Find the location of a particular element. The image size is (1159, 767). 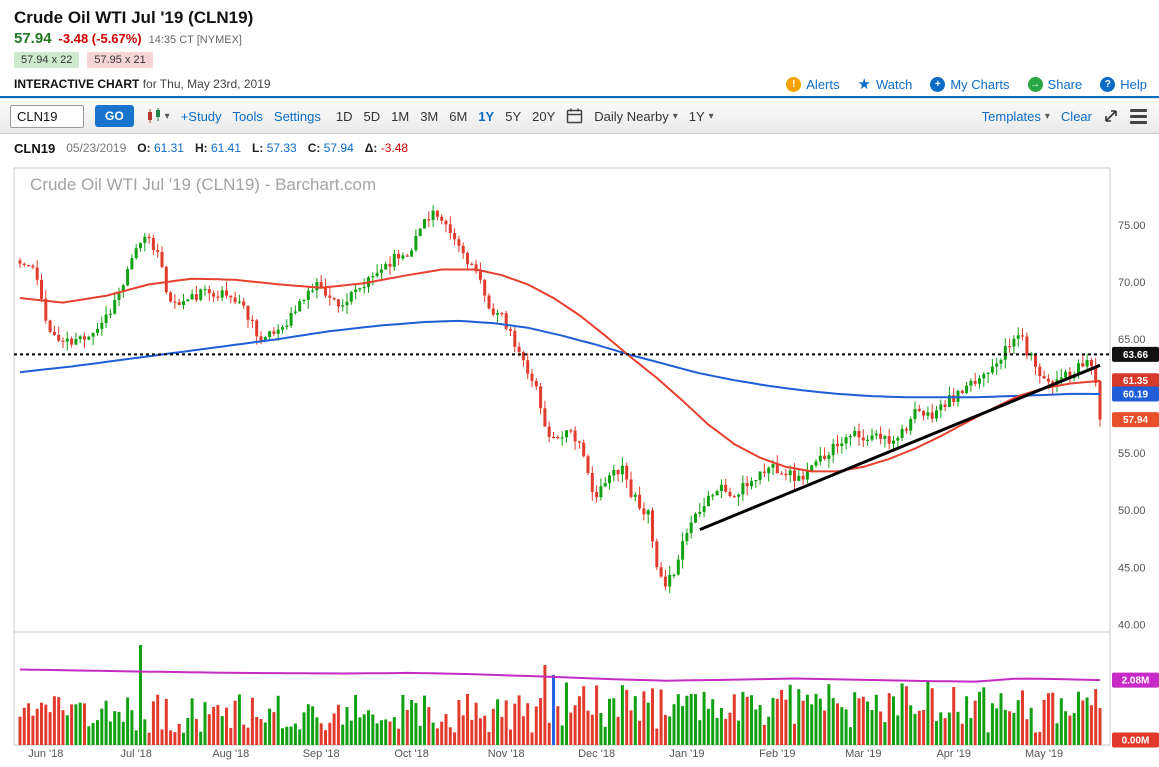

close-field: C: 57.94 is located at coordinates (330, 148).